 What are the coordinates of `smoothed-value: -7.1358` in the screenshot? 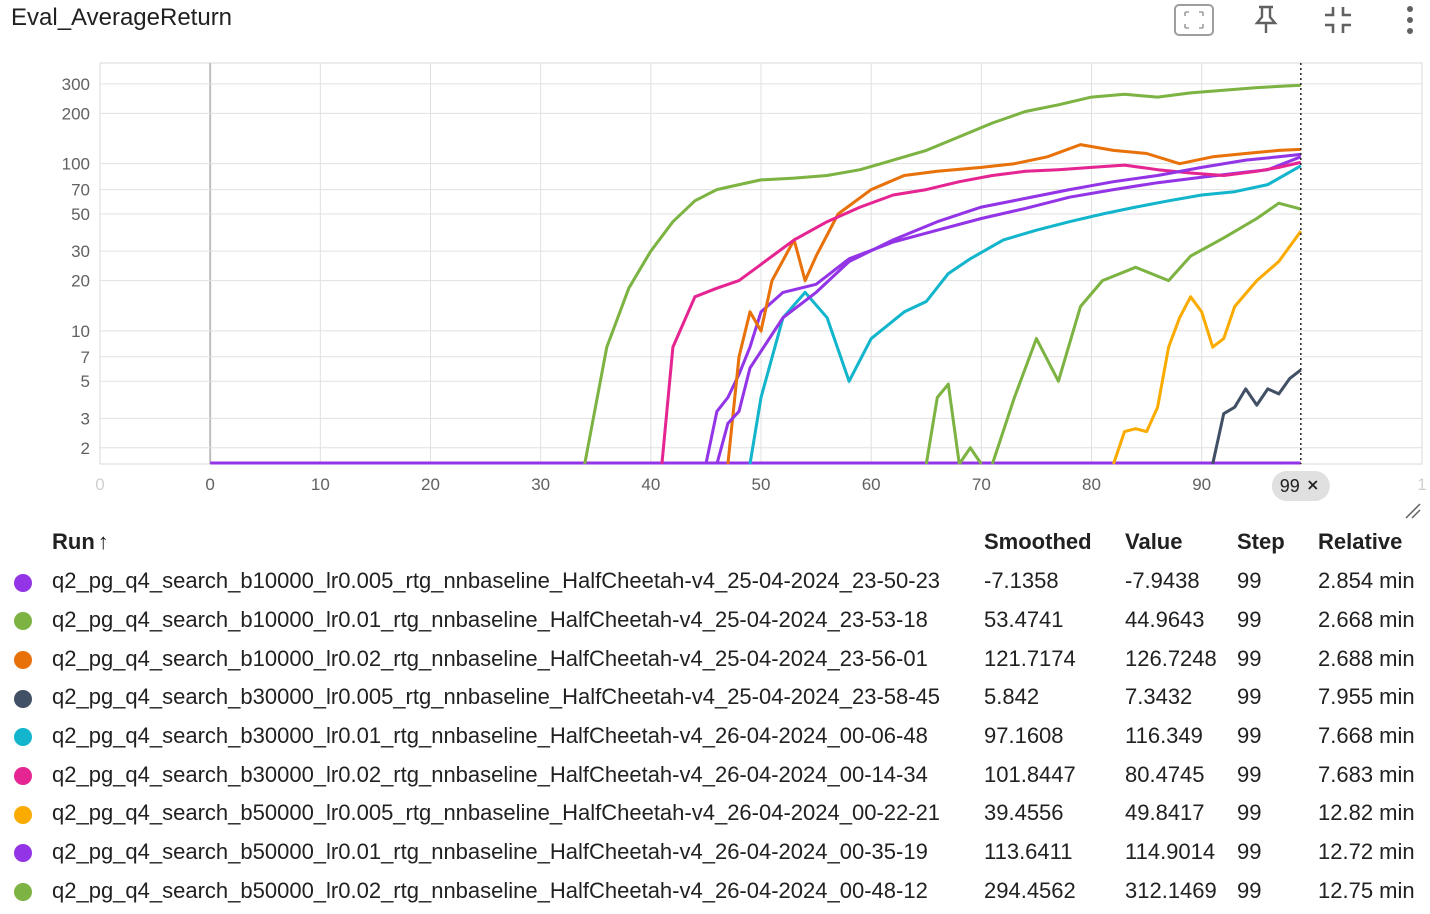 It's located at (1021, 581).